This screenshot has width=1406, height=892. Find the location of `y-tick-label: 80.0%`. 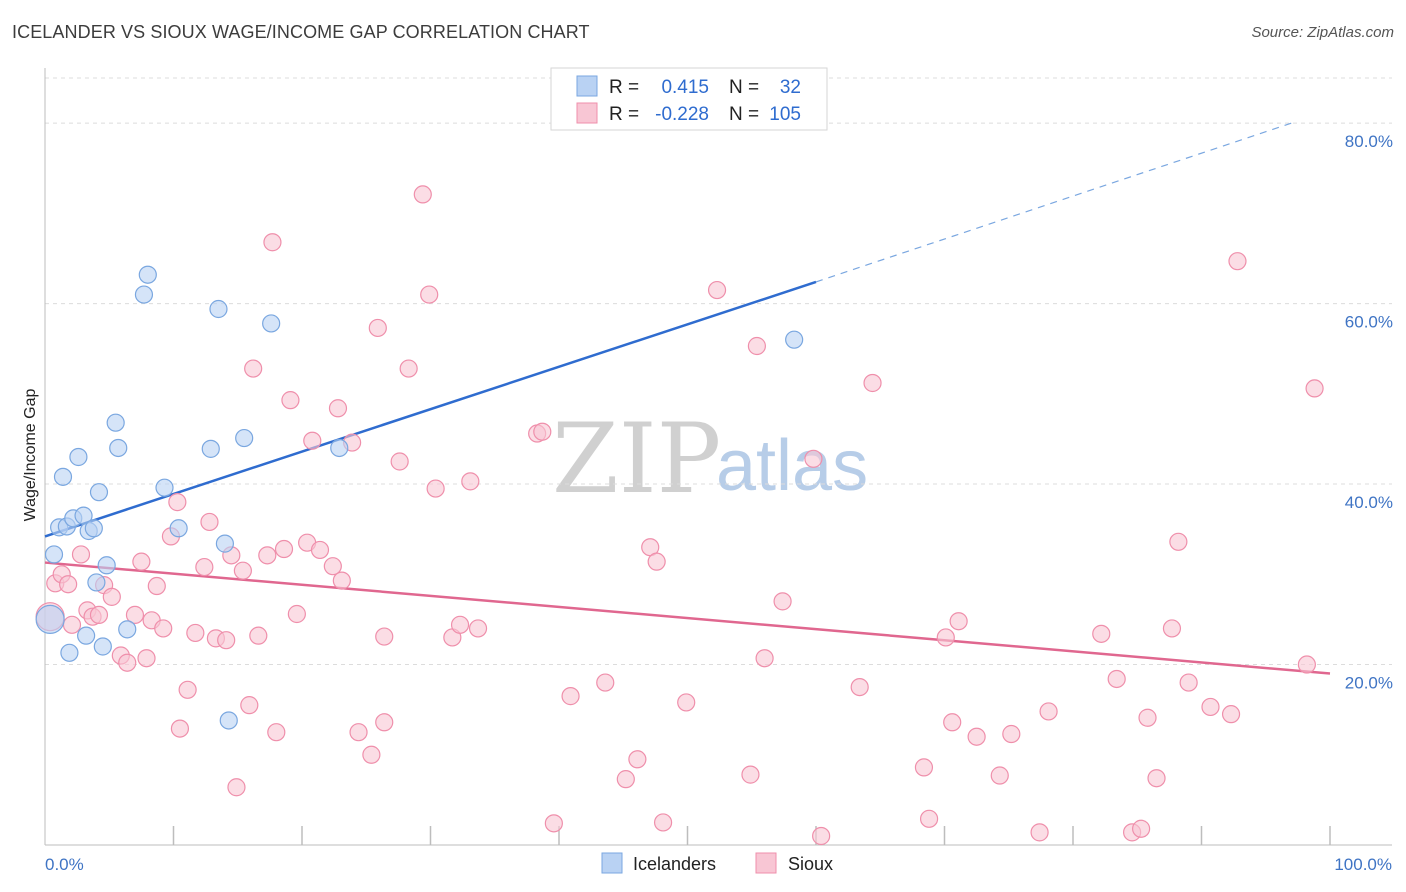

y-tick-label: 80.0% is located at coordinates (1369, 141).